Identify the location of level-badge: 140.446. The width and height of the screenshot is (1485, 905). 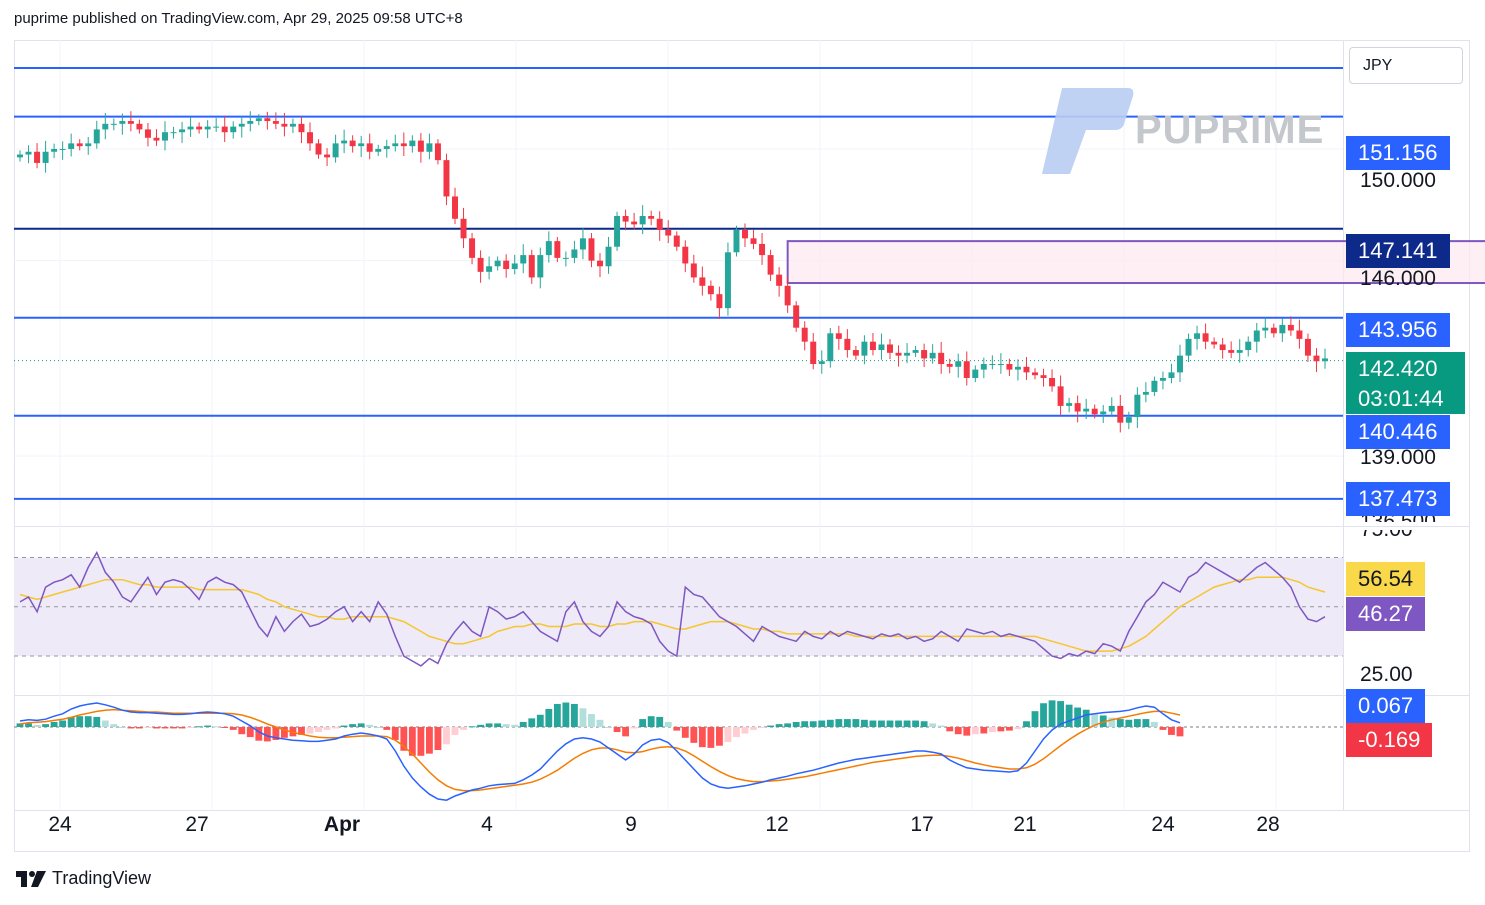
(1398, 432).